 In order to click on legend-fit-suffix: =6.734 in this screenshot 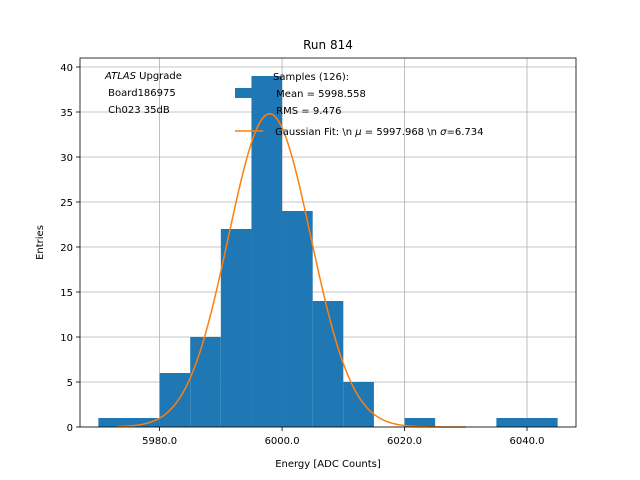, I will do `click(464, 132)`.